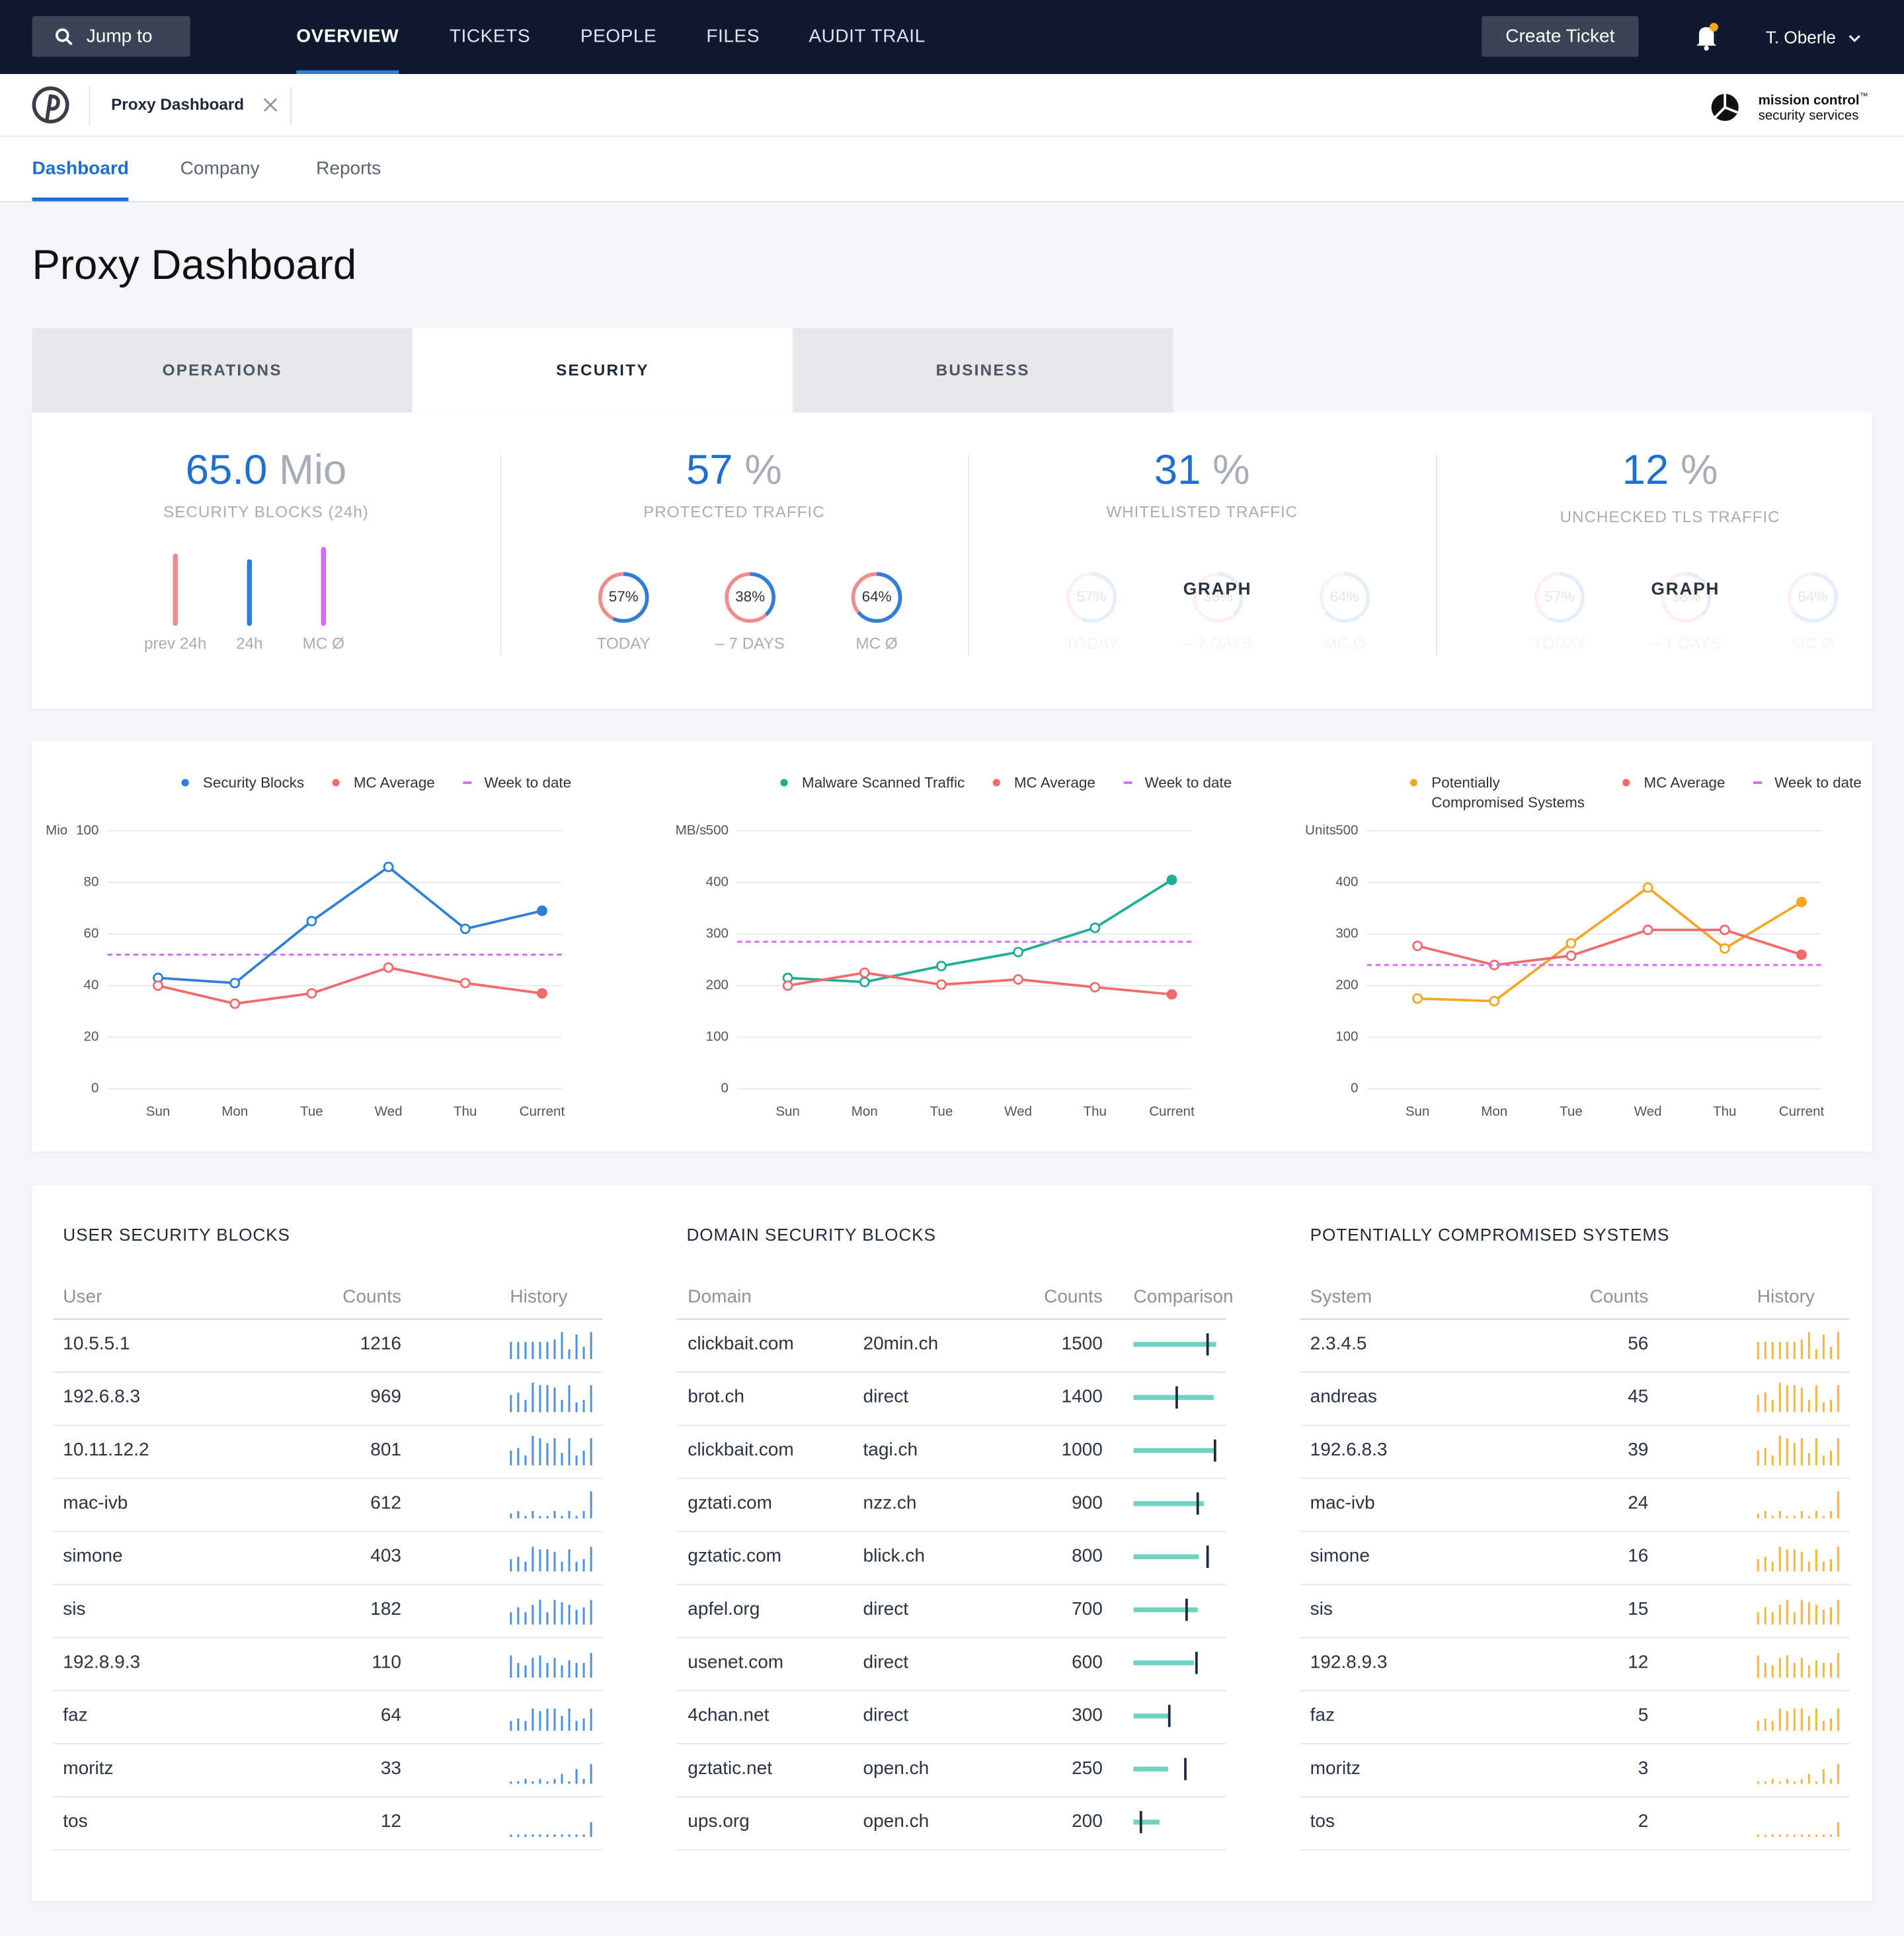  Describe the element at coordinates (1174, 1344) in the screenshot. I see `comparison-bar` at that location.